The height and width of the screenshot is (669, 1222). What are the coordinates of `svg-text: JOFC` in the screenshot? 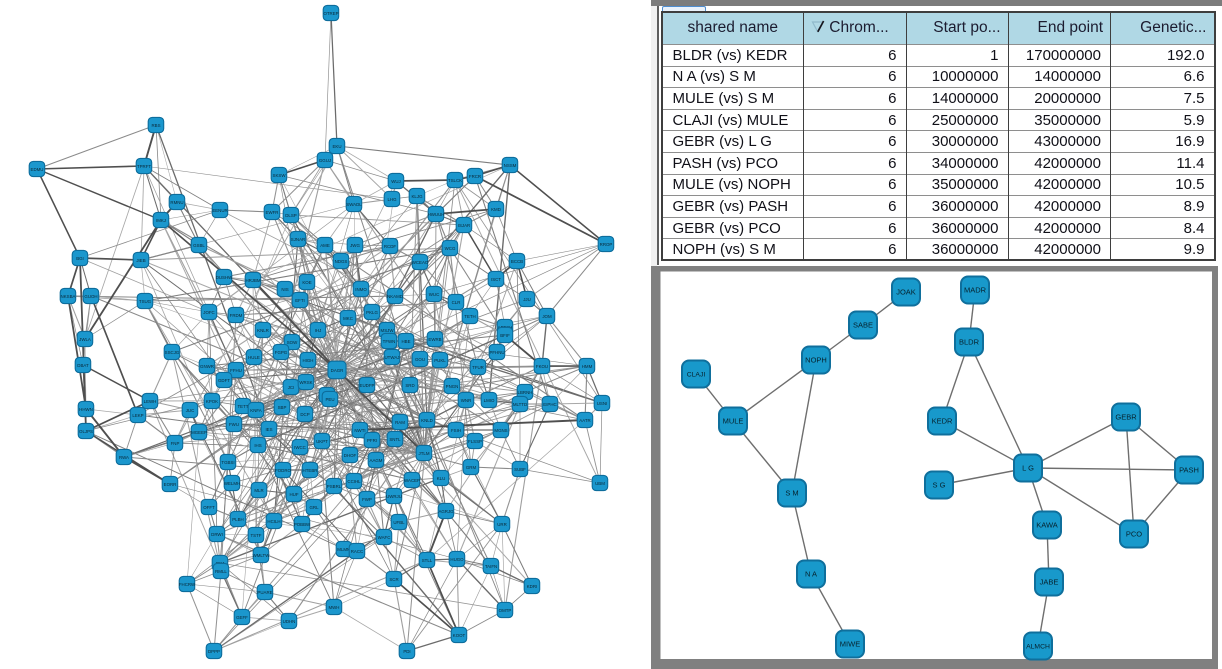 It's located at (208, 312).